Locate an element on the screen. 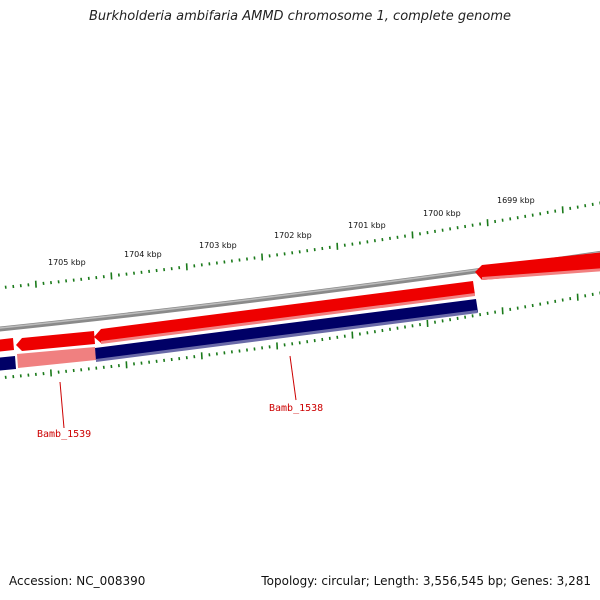  gene-arrow-reverse-highlight is located at coordinates (56, 357).